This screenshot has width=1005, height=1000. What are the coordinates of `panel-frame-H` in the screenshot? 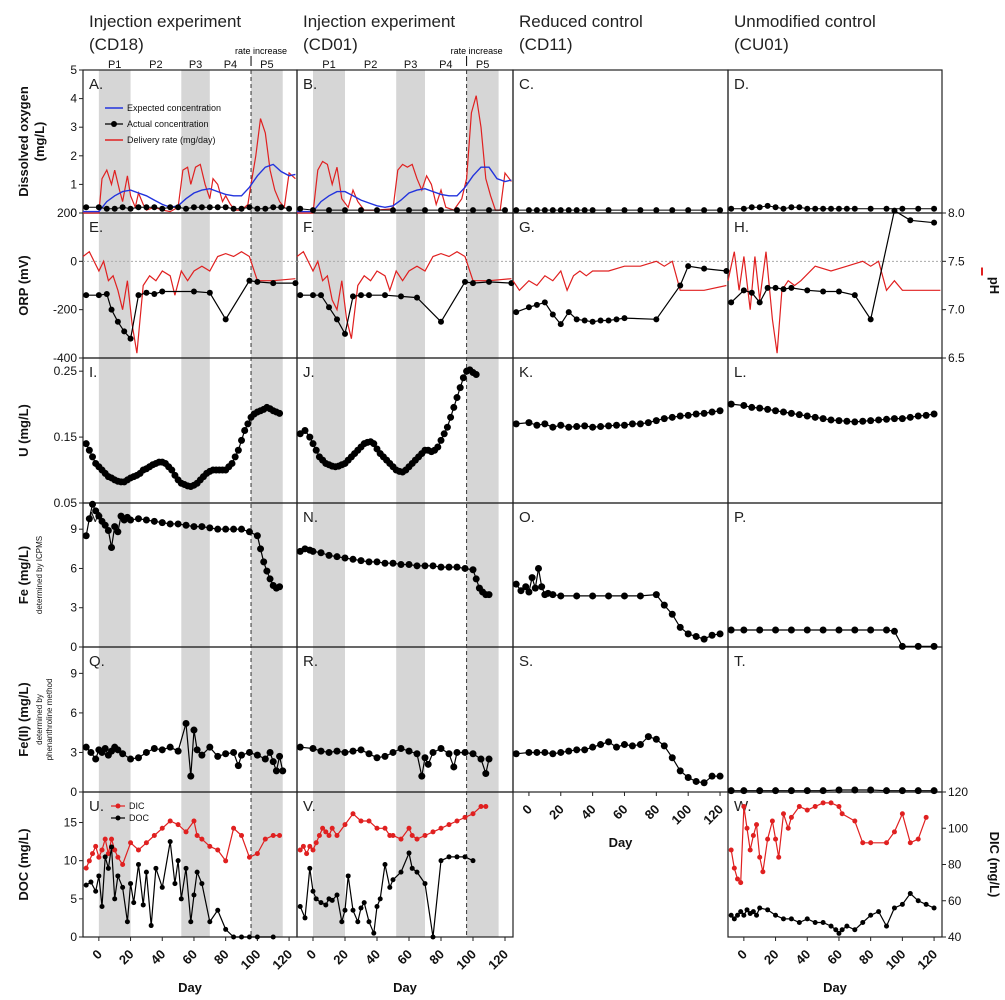 It's located at (835, 285).